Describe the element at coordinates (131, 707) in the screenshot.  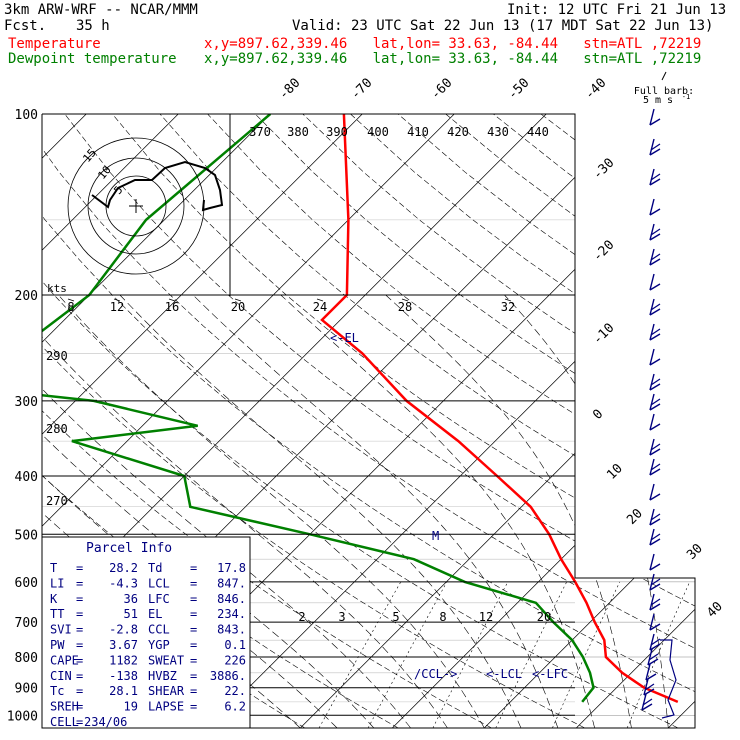
I see `parcel-value: 19` at that location.